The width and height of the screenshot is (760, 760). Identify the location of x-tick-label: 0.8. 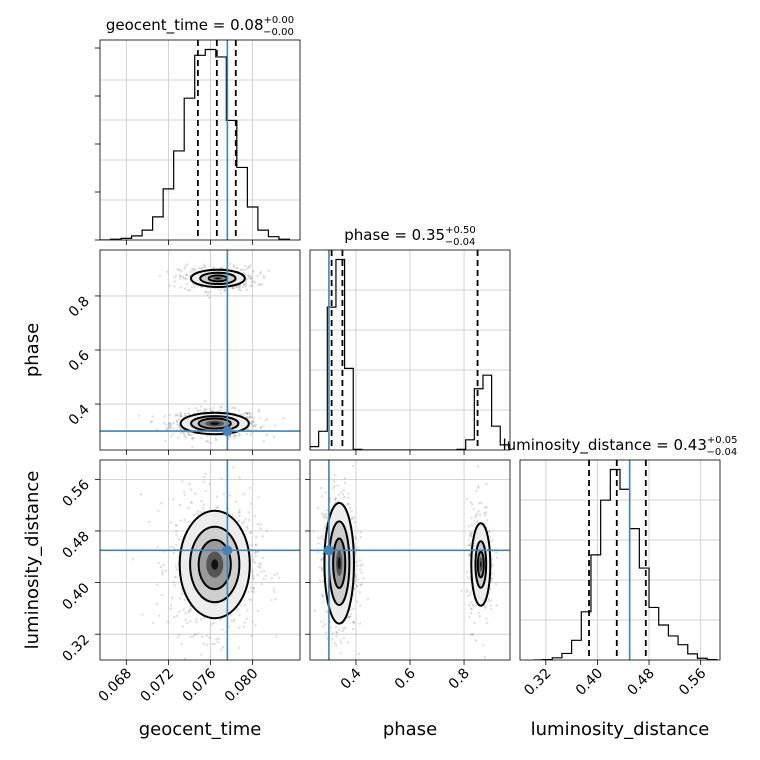
(459, 679).